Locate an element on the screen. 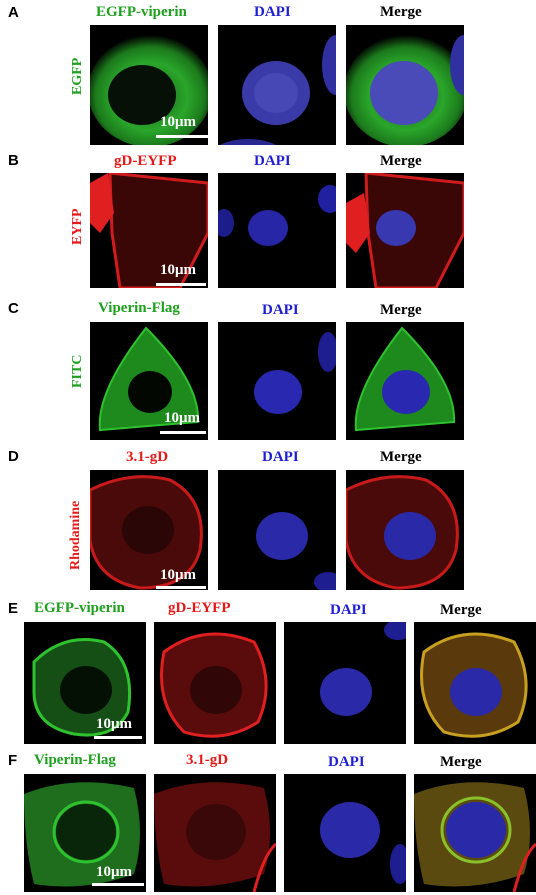 This screenshot has height=895, width=536. header-b-dapi: DAPI is located at coordinates (272, 161).